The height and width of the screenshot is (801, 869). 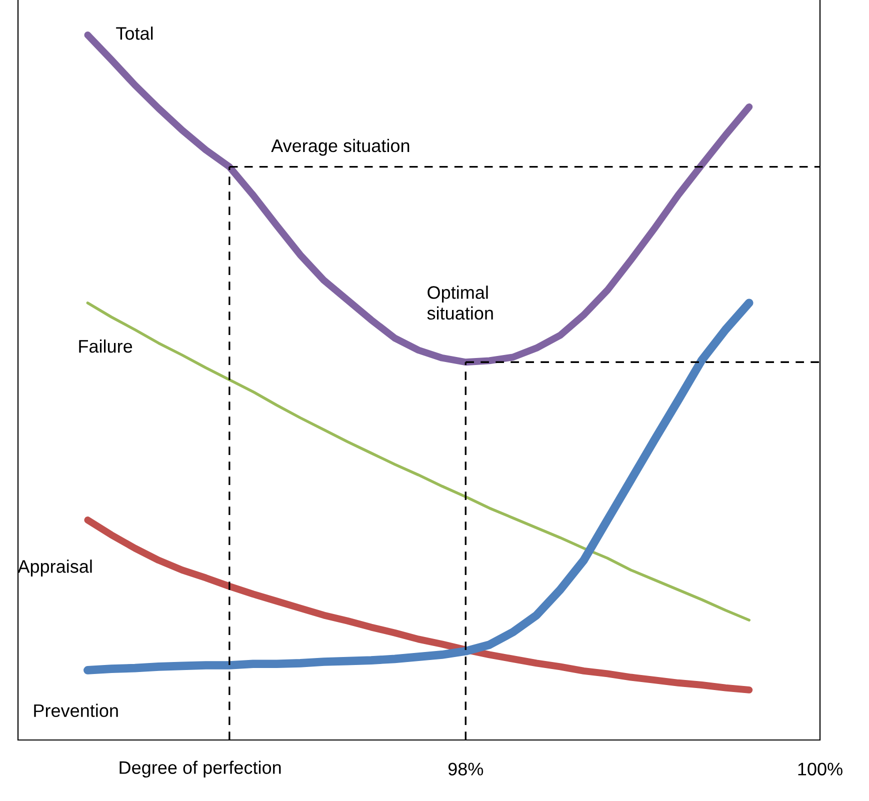 I want to click on x-tick-label: 100%, so click(x=820, y=769).